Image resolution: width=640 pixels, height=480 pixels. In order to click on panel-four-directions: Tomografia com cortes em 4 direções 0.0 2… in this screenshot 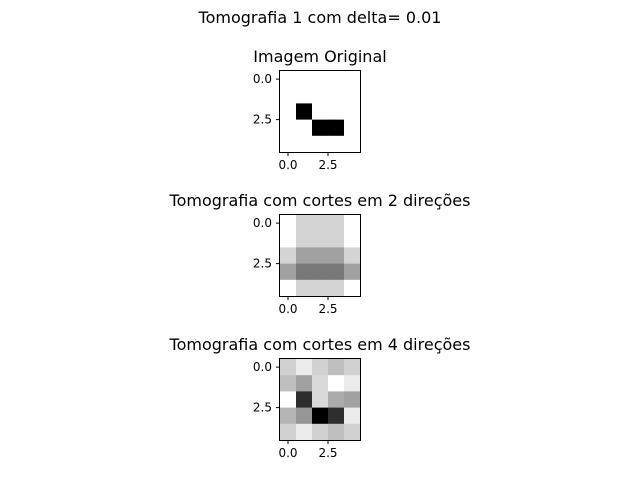, I will do `click(320, 397)`.